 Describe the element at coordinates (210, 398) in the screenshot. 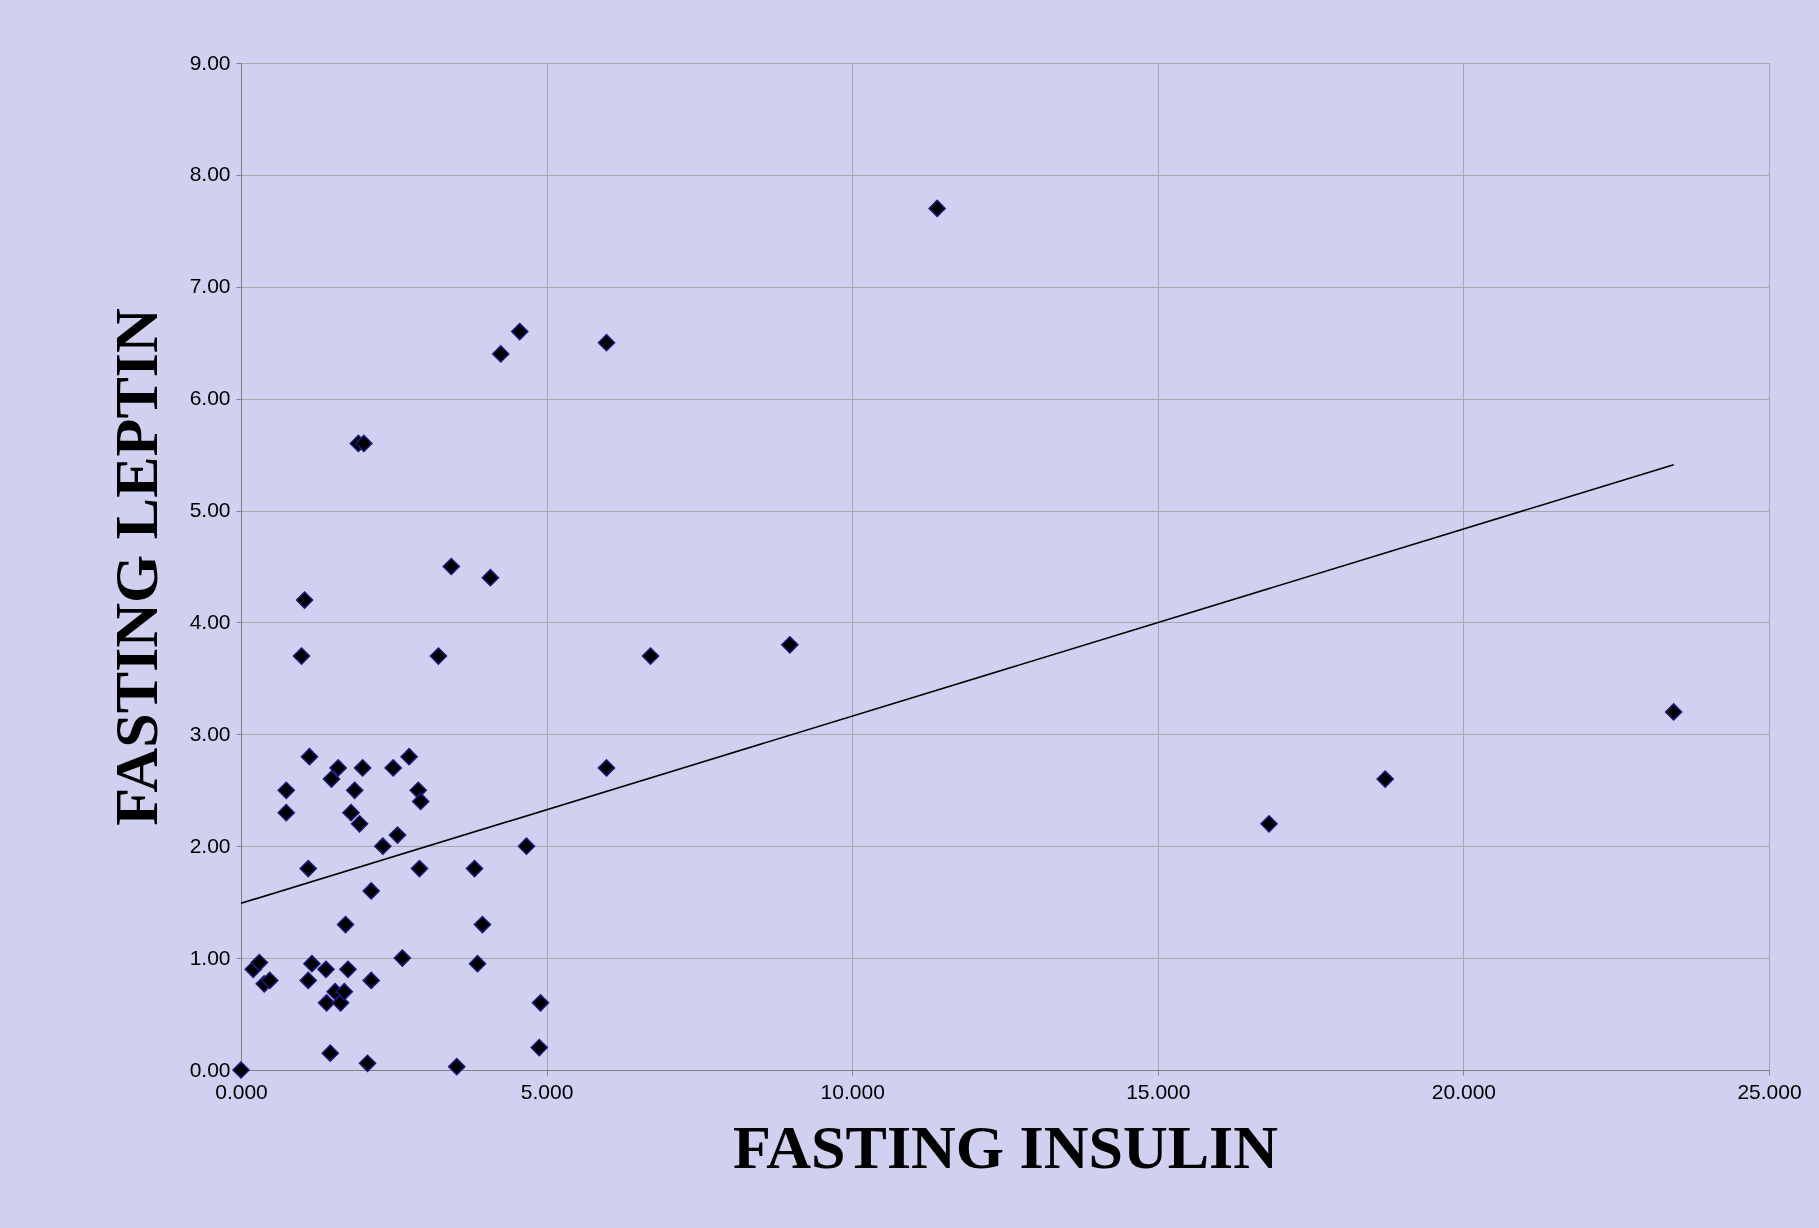

I see `y-tick-label: 6.00` at that location.